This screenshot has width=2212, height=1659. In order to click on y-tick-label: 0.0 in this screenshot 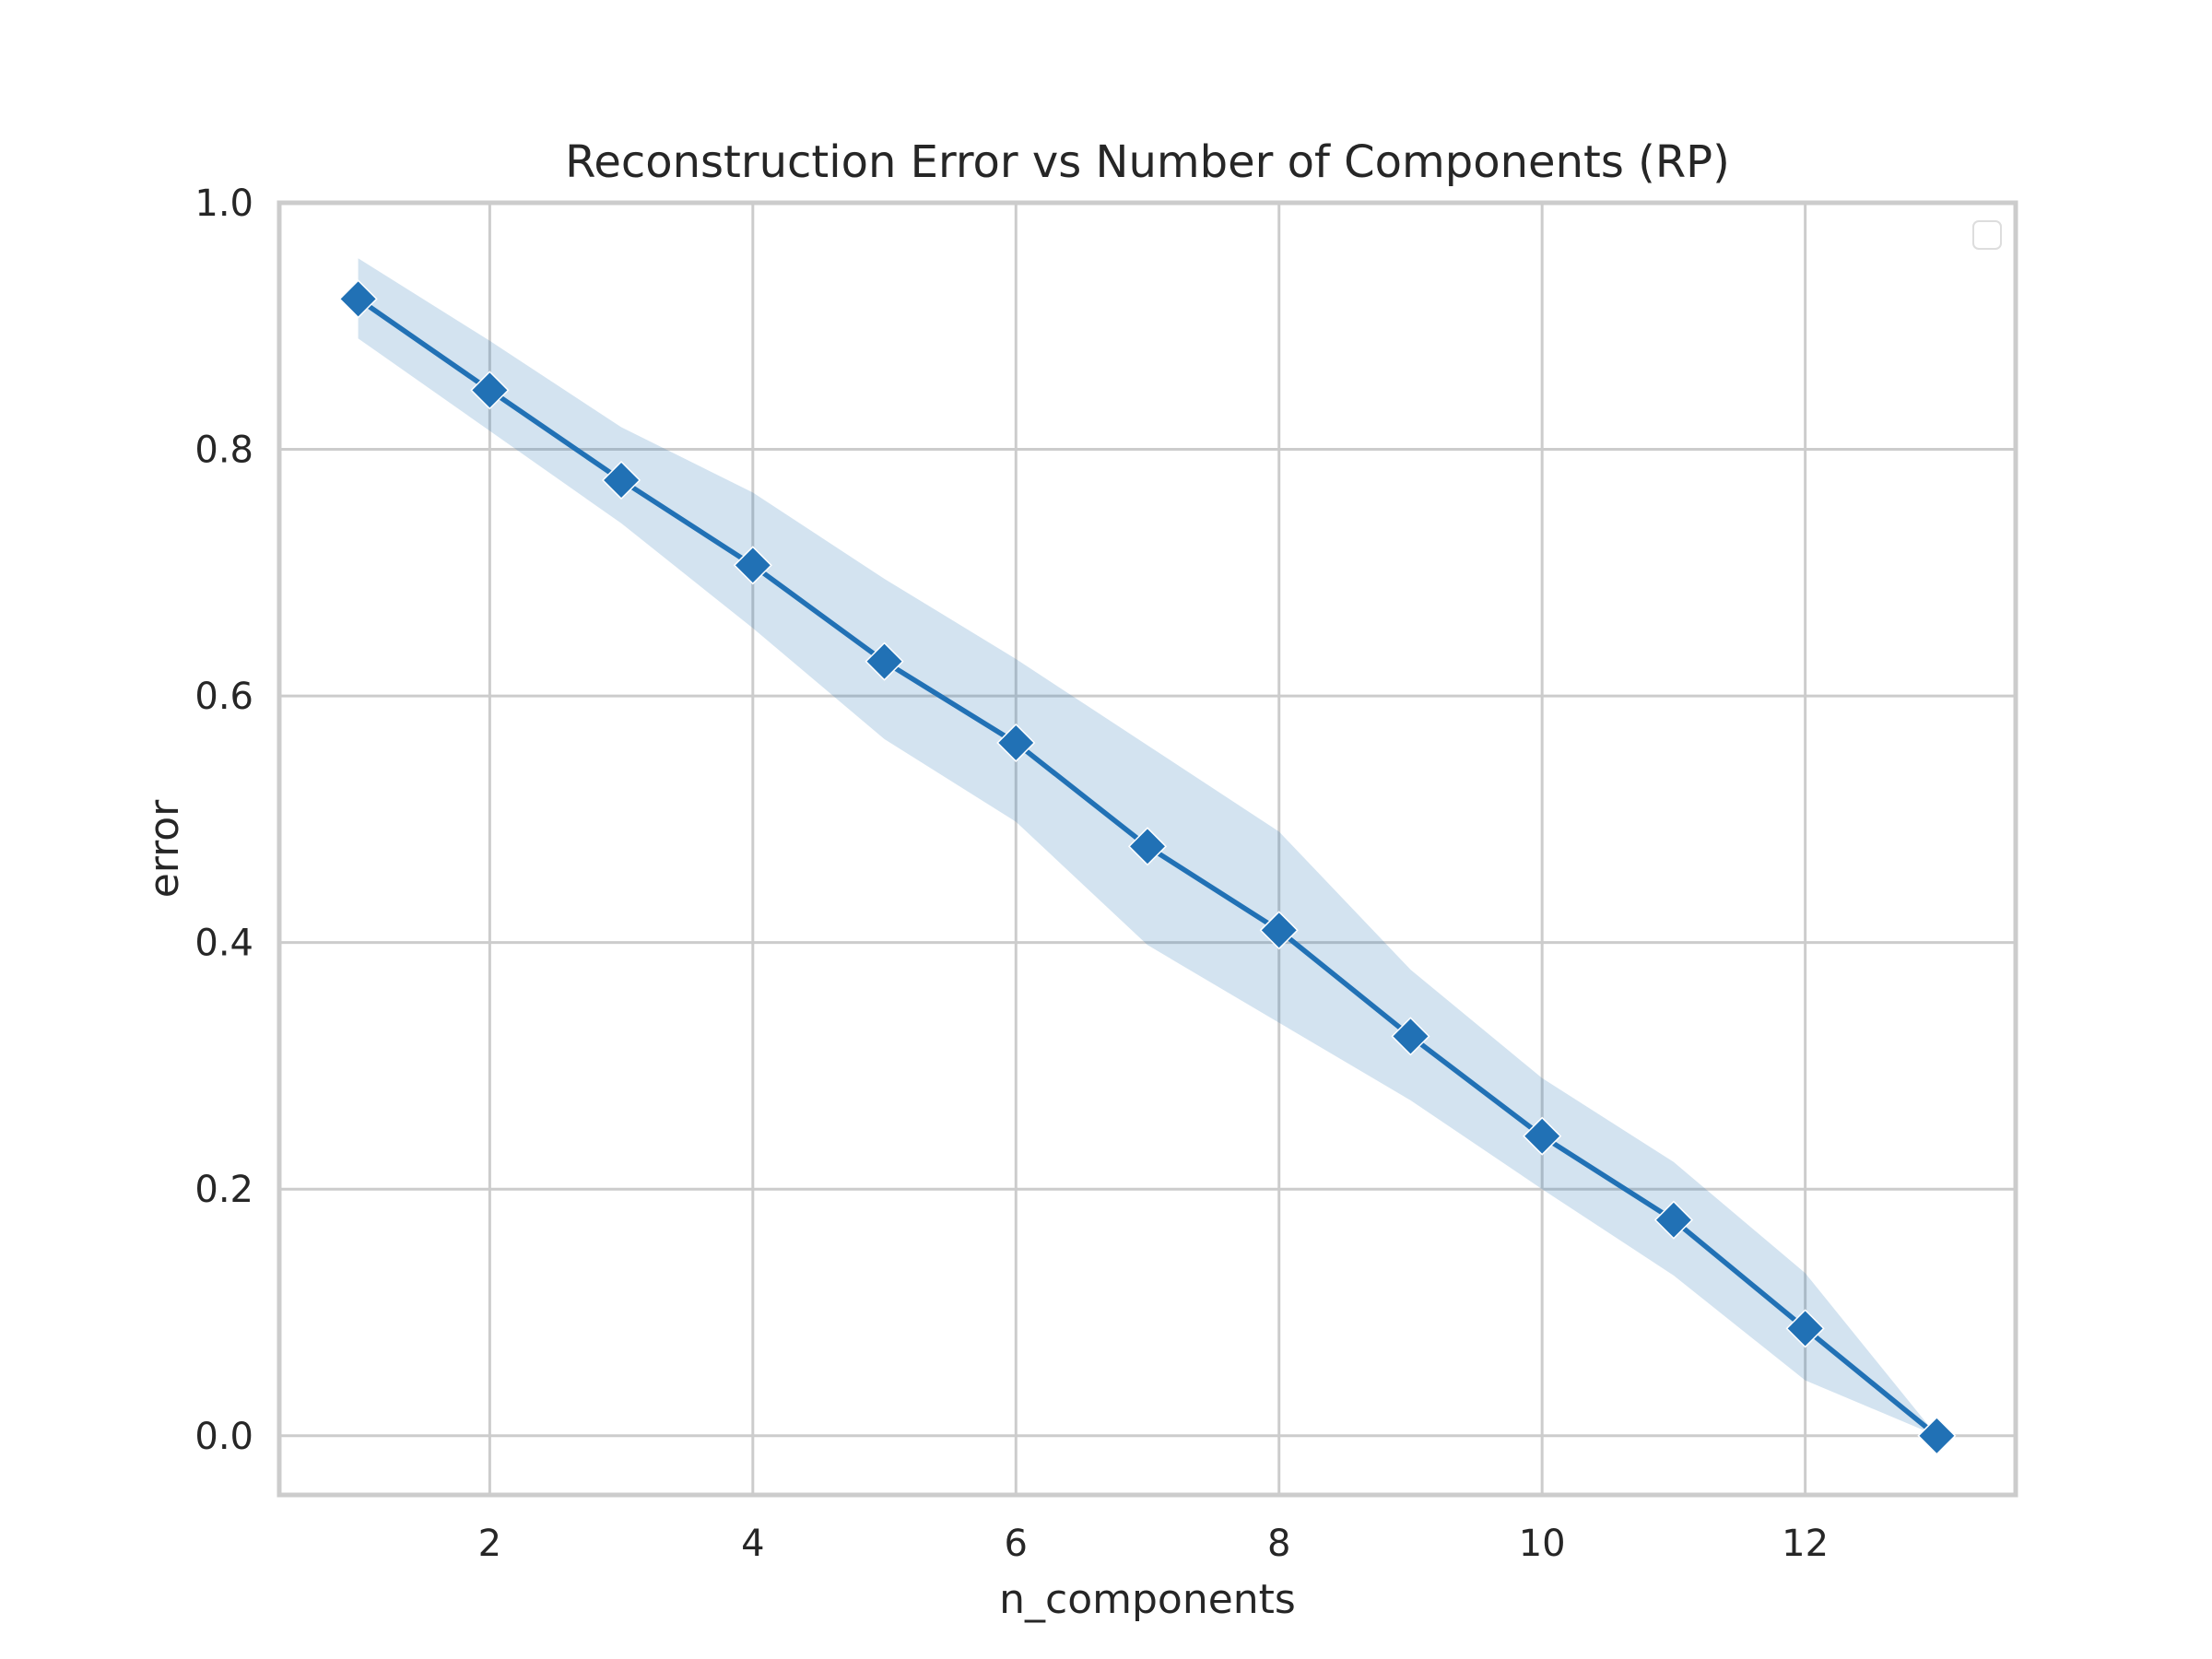, I will do `click(223, 1437)`.